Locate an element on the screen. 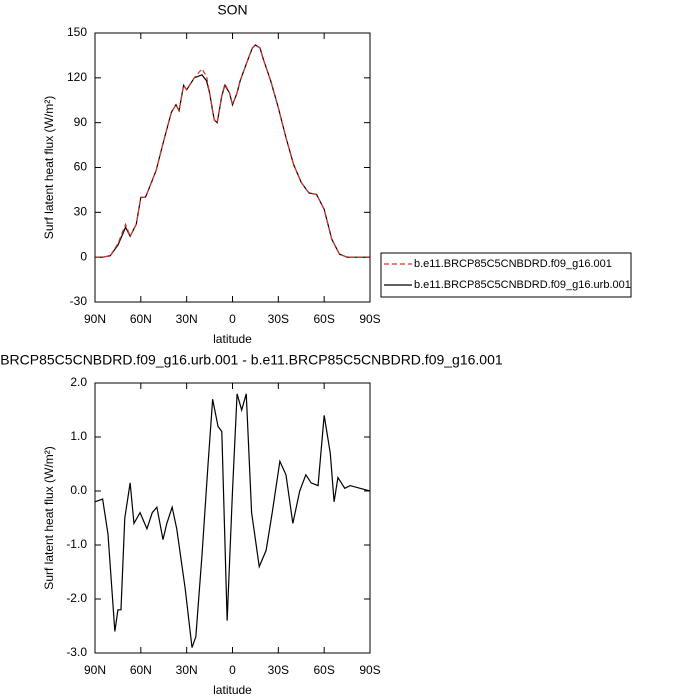 The width and height of the screenshot is (700, 700). y-tick-label: 30 is located at coordinates (81, 212).